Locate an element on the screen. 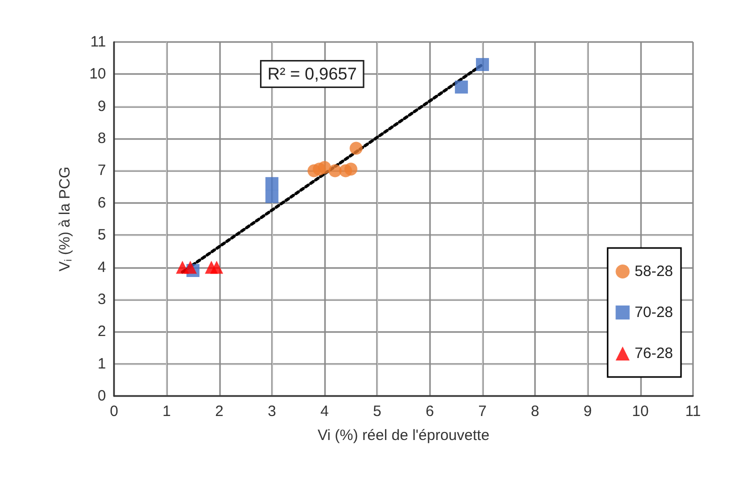 This screenshot has height=487, width=745. y-tick-label: 8 is located at coordinates (102, 139).